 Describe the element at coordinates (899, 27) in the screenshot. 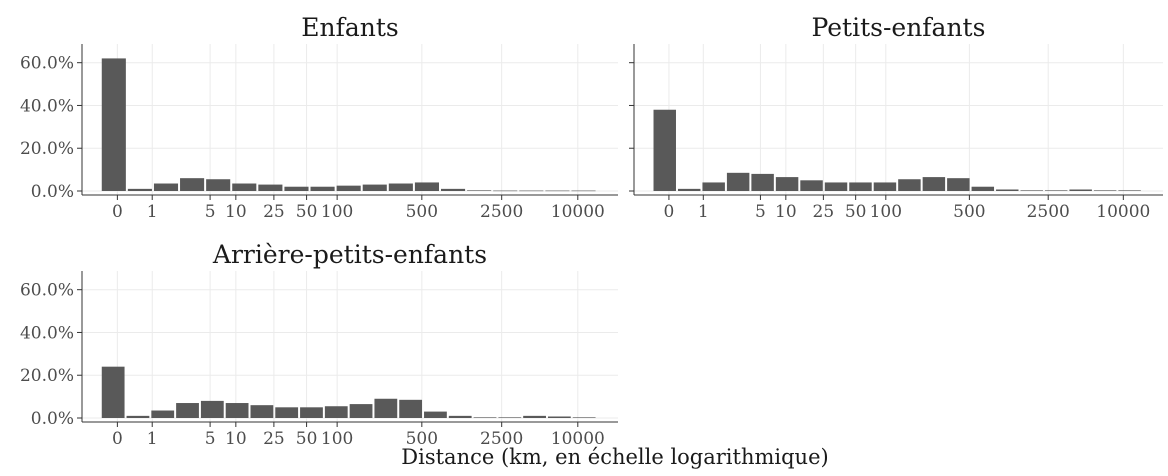

I see `panel-title: Petits-enfants` at that location.